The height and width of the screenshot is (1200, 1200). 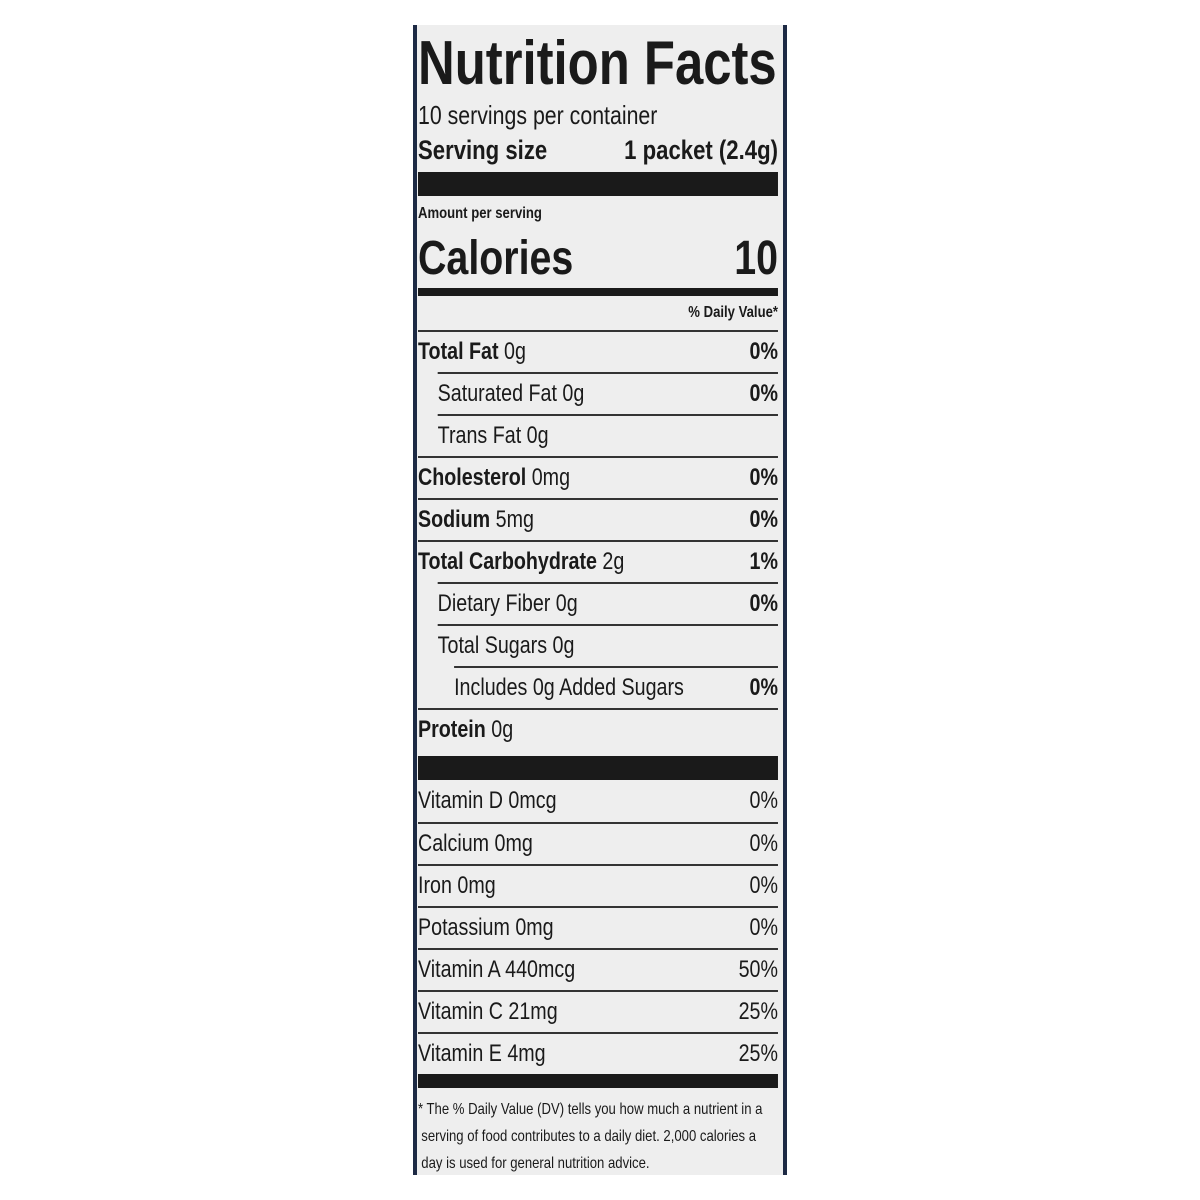 What do you see at coordinates (514, 519) in the screenshot?
I see `nutrient-amount: 5mg` at bounding box center [514, 519].